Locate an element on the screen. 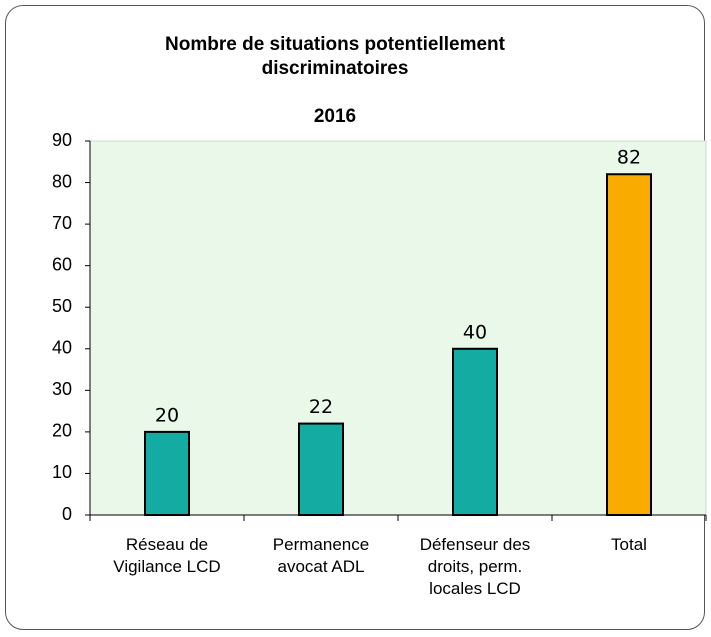 The height and width of the screenshot is (637, 711). value-label: 22 is located at coordinates (321, 407).